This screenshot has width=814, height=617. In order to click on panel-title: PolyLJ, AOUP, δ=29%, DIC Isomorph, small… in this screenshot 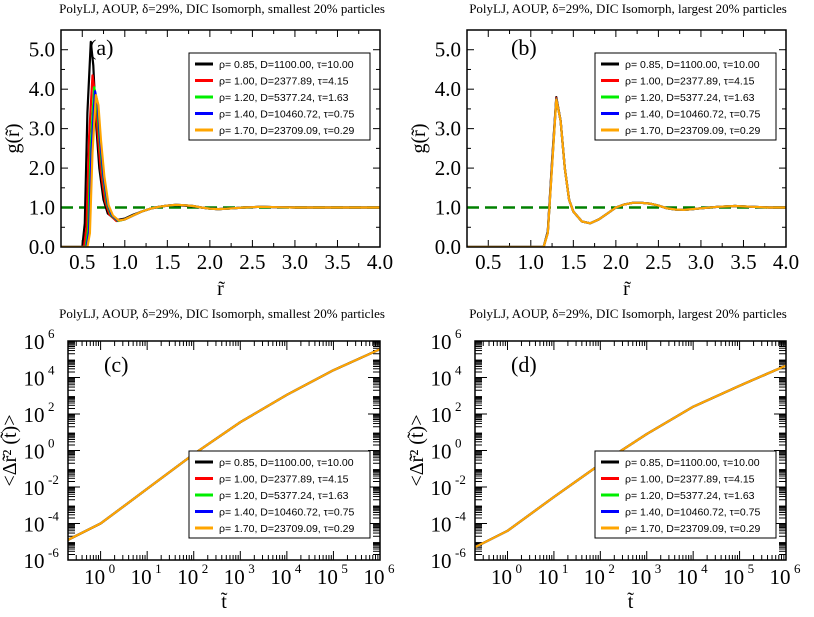, I will do `click(222, 313)`.